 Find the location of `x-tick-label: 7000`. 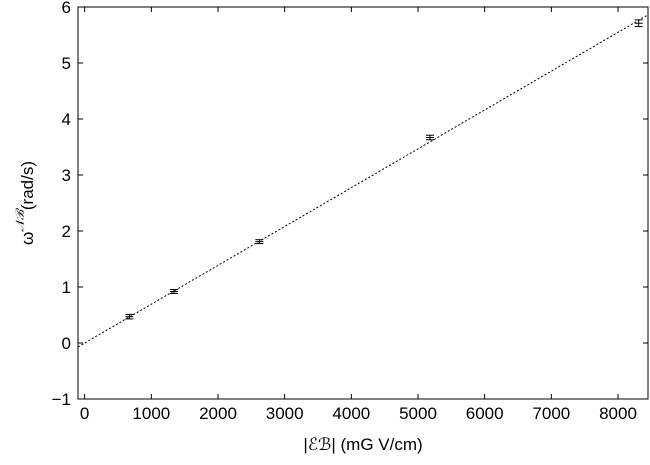

x-tick-label: 7000 is located at coordinates (551, 413).